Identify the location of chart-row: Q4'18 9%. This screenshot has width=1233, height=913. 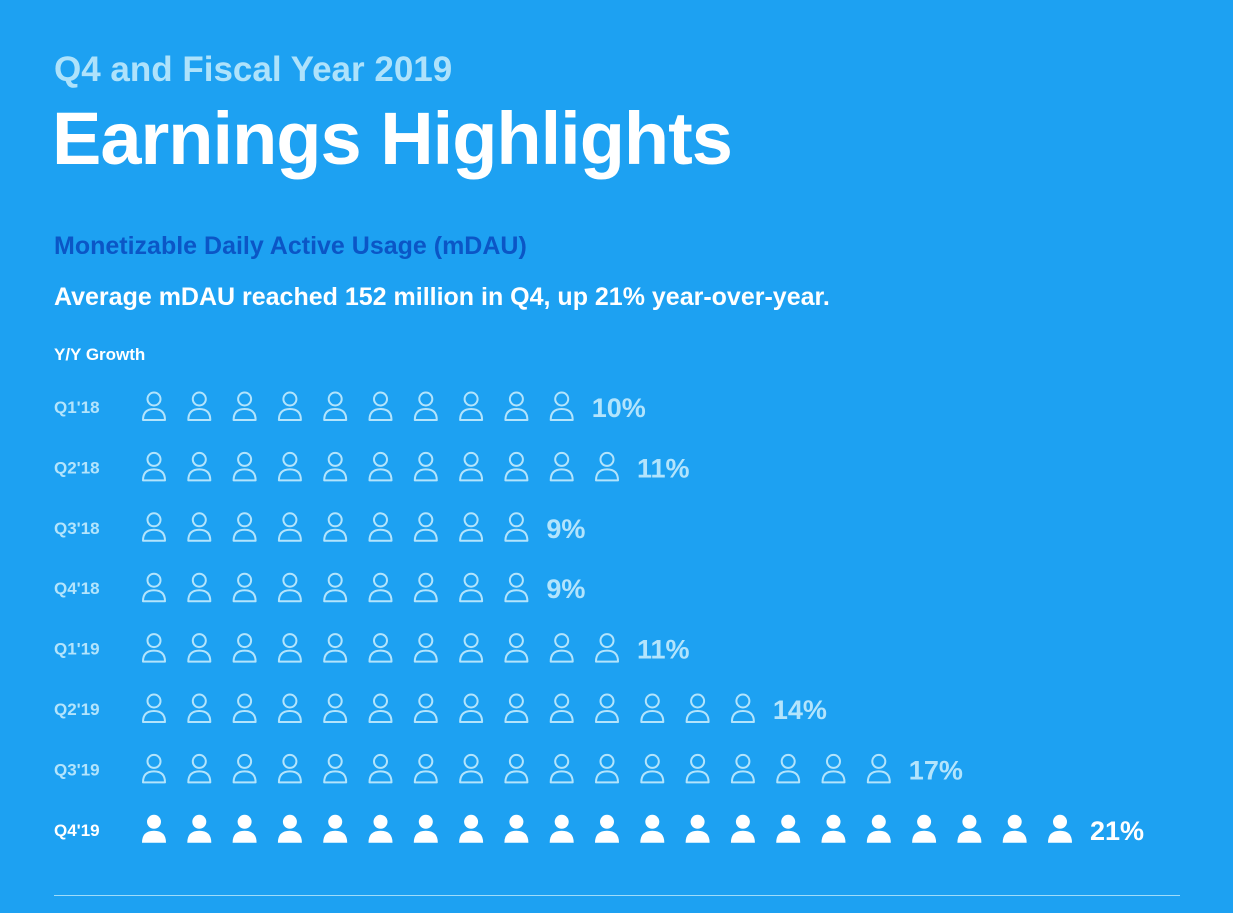
(319, 588).